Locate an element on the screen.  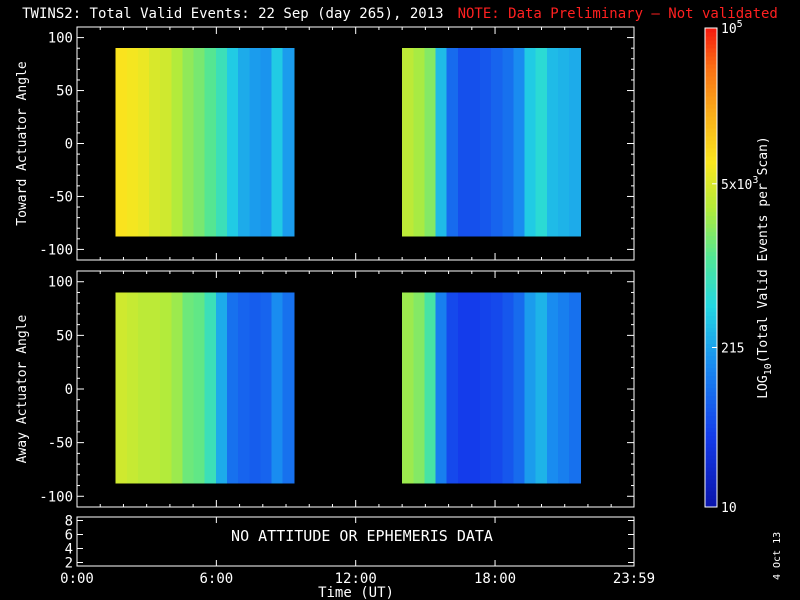
y-tick-label: -50 is located at coordinates (60, 444).